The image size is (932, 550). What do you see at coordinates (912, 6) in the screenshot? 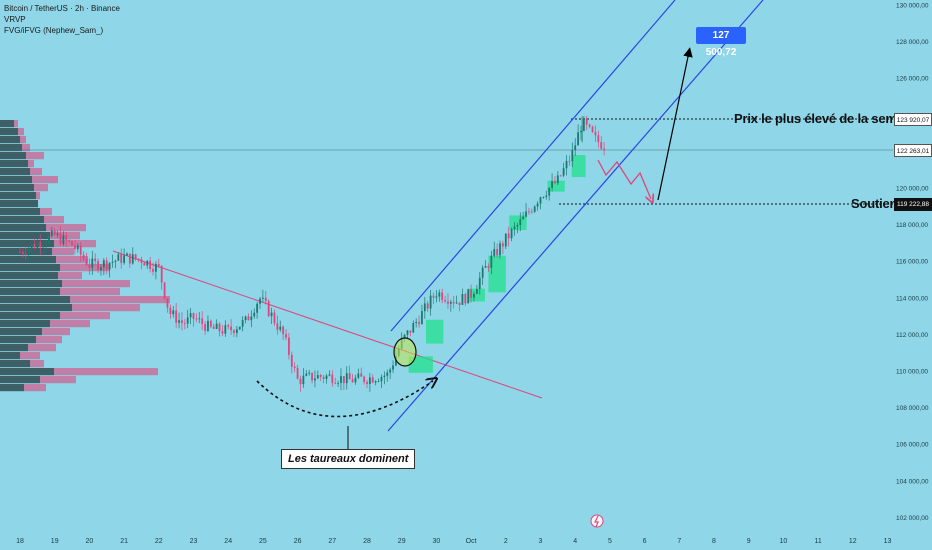
I see `price-tick-label: 130 000,00` at bounding box center [912, 6].